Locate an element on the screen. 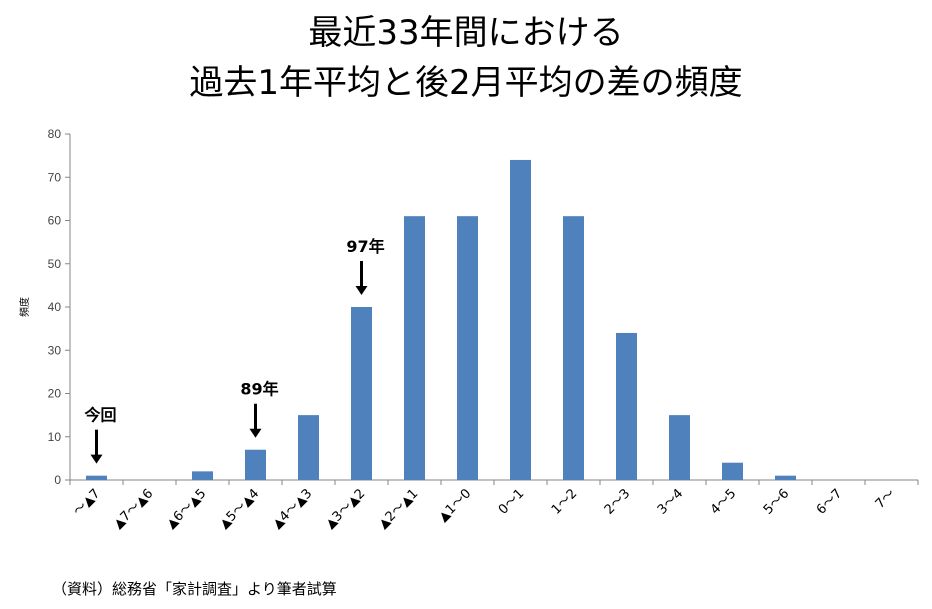 The height and width of the screenshot is (609, 932). y-tick-label: 40 is located at coordinates (55, 307).